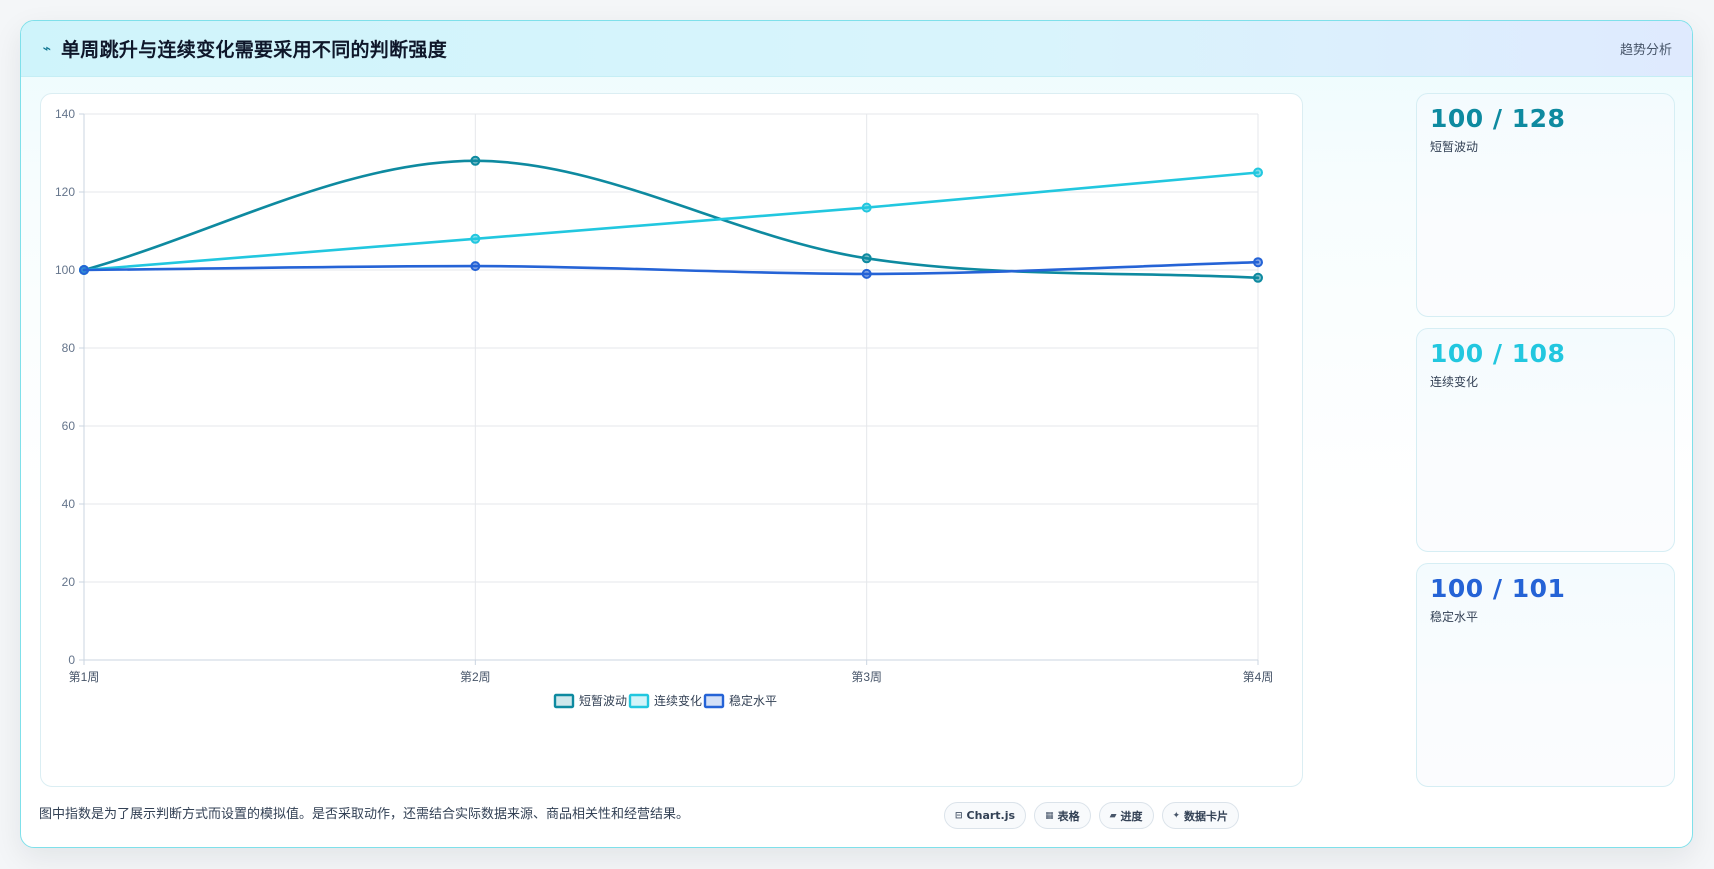  What do you see at coordinates (1645, 50) in the screenshot?
I see `header-tag: 趋势分析` at bounding box center [1645, 50].